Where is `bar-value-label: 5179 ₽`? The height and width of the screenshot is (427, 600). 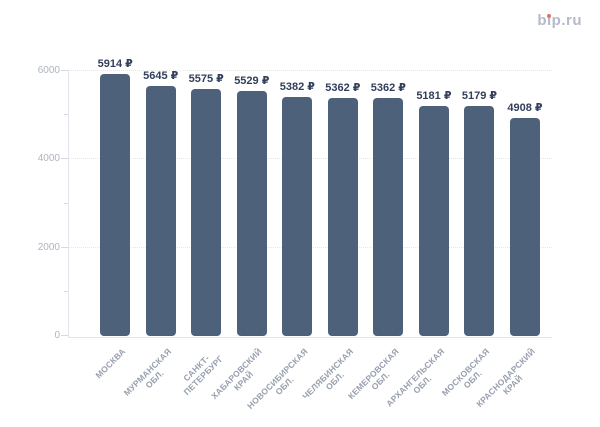 bar-value-label: 5179 ₽ is located at coordinates (479, 96).